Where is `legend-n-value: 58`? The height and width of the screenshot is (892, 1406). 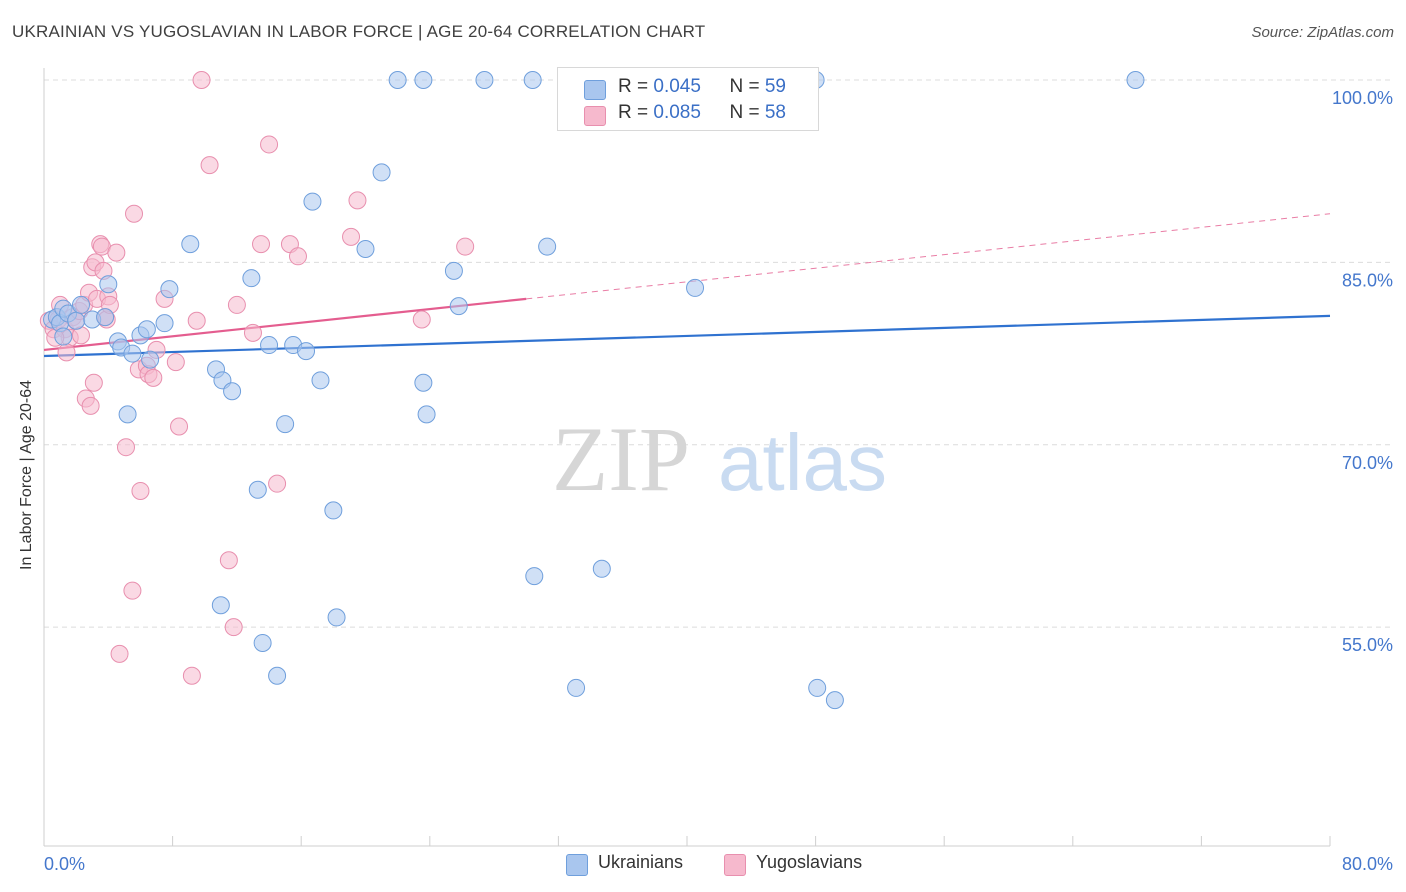 legend-n-value: 58 is located at coordinates (775, 112).